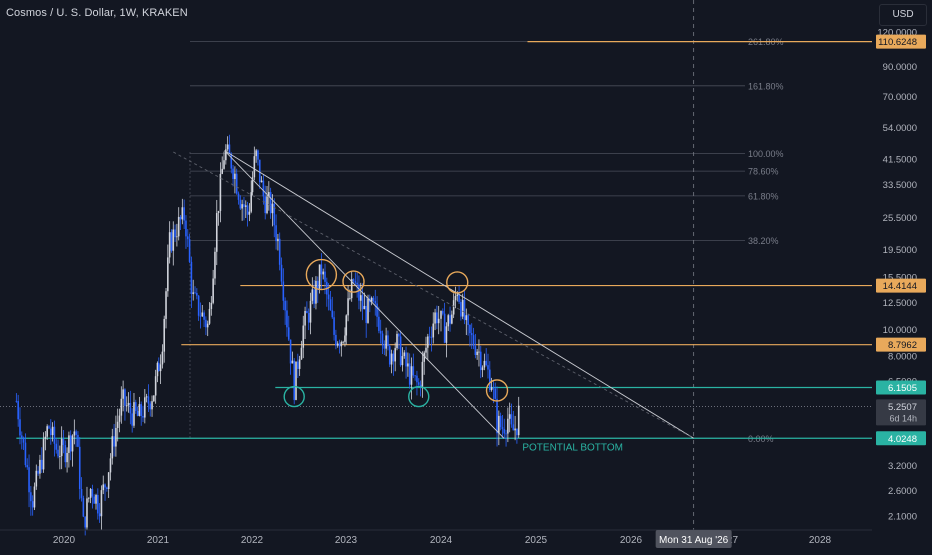 The height and width of the screenshot is (555, 932). I want to click on current-price-badge: 5.2507, so click(902, 407).